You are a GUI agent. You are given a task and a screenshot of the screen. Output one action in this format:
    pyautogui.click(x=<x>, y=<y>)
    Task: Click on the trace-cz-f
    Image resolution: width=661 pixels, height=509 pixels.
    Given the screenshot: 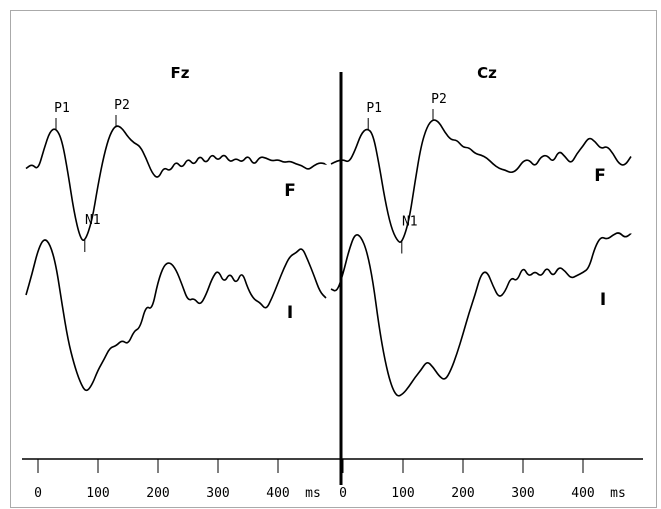 What is the action you would take?
    pyautogui.click(x=481, y=181)
    